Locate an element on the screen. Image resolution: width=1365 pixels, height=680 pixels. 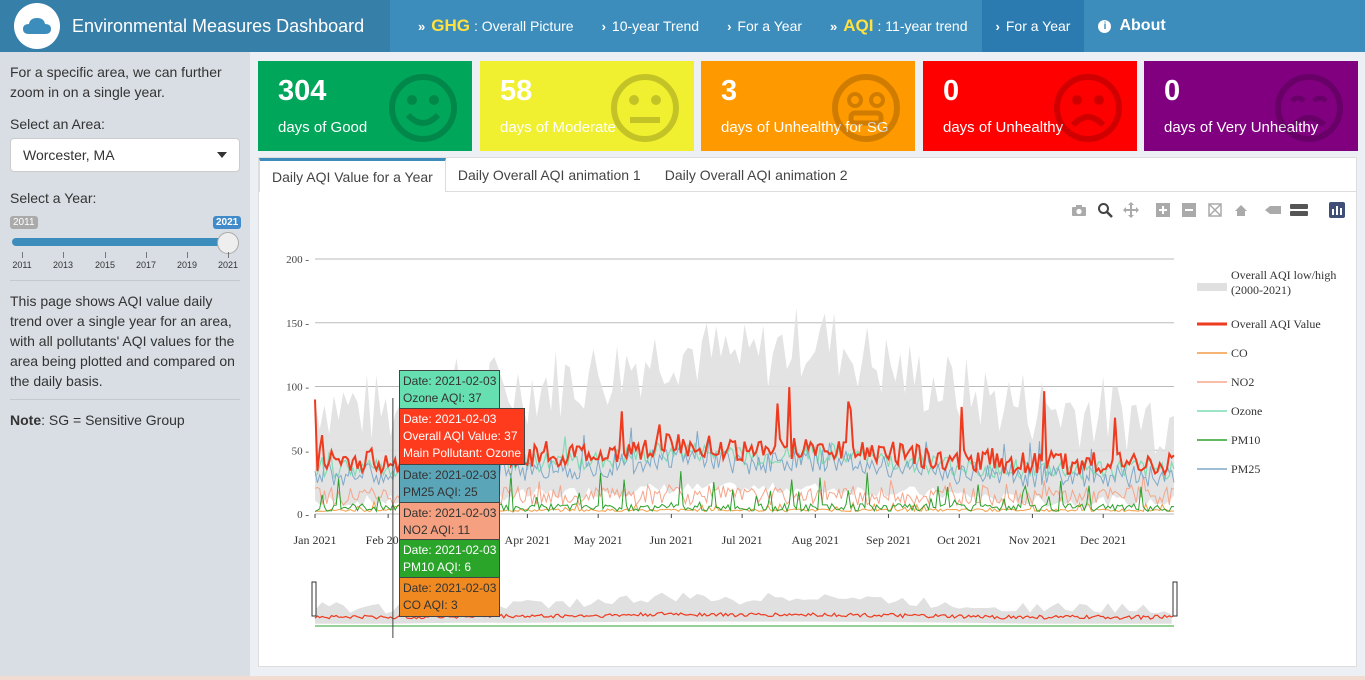
sidebar-note: Note: SG = Sensitive Group is located at coordinates (97, 420).